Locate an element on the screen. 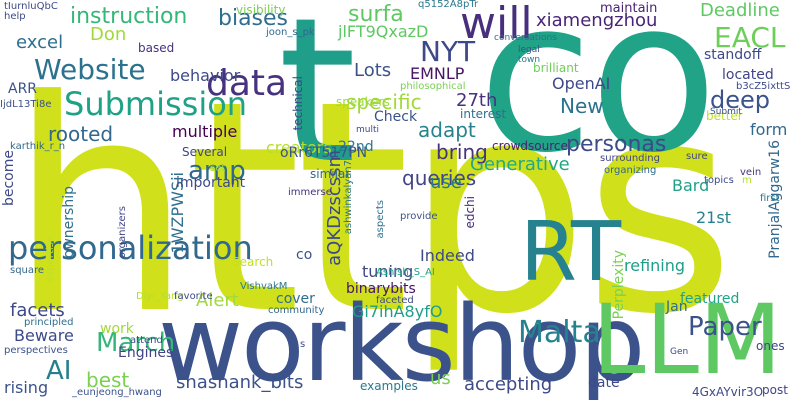  word: town is located at coordinates (529, 60).